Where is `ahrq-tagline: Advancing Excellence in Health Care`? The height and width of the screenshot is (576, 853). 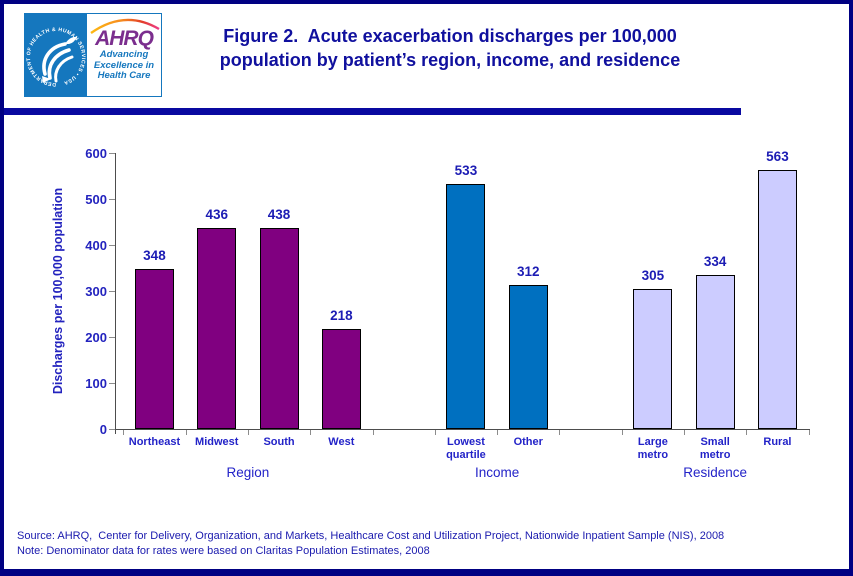
ahrq-tagline: Advancing Excellence in Health Care is located at coordinates (124, 65).